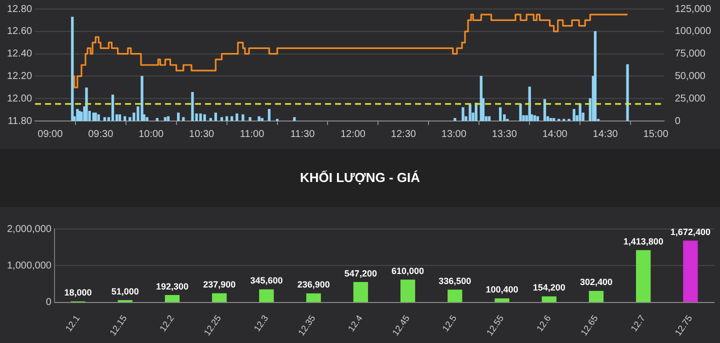 This screenshot has width=720, height=343. Describe the element at coordinates (353, 134) in the screenshot. I see `x-tick-label: 12:00` at that location.